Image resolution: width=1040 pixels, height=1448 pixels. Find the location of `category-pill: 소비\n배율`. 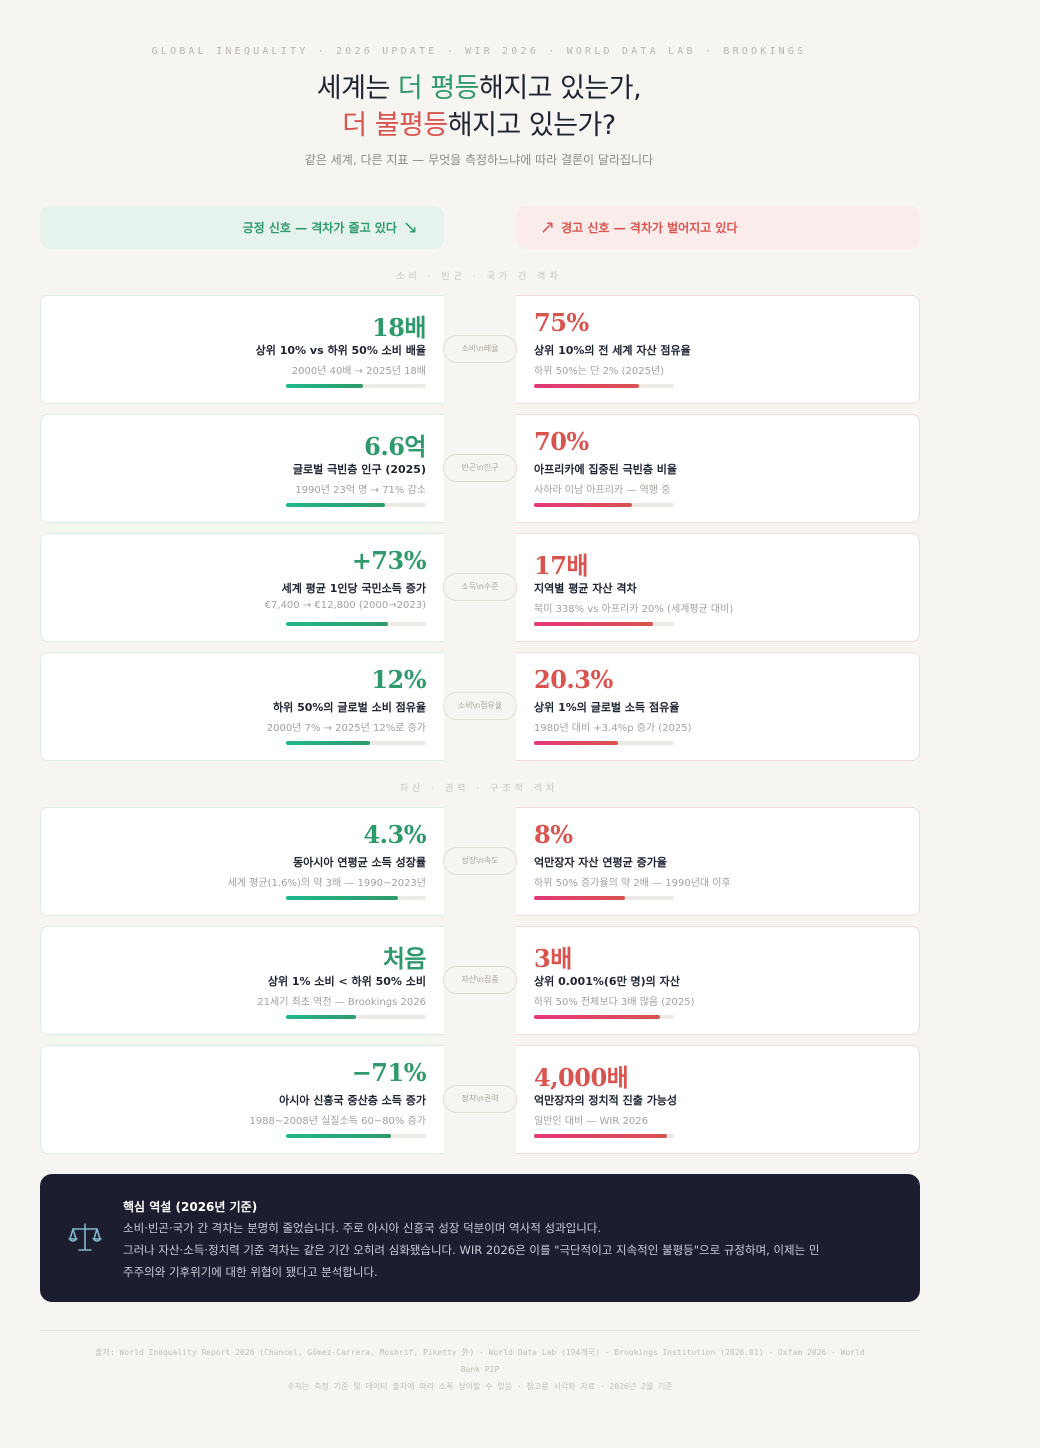

category-pill: 소비\n배율 is located at coordinates (480, 349).